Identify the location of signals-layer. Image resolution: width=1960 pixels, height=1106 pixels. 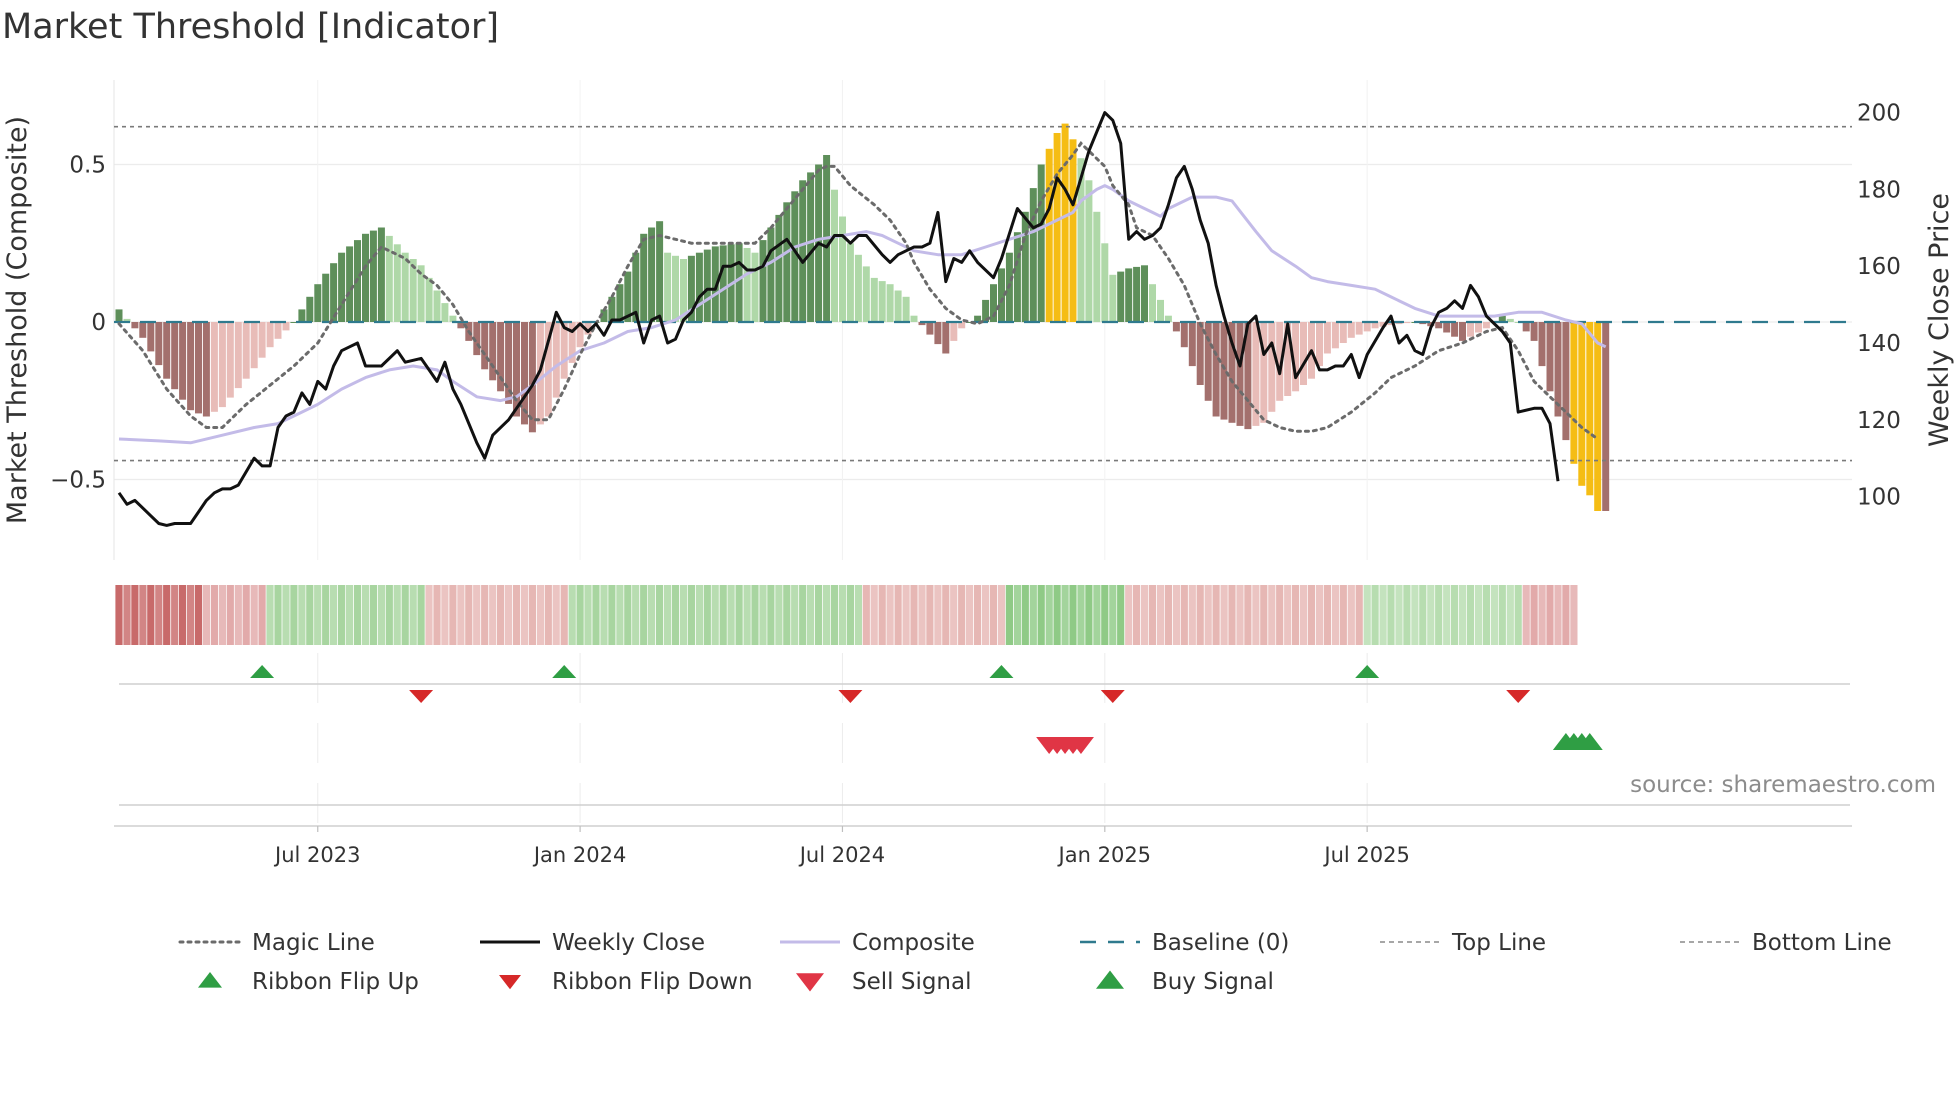
(984, 735).